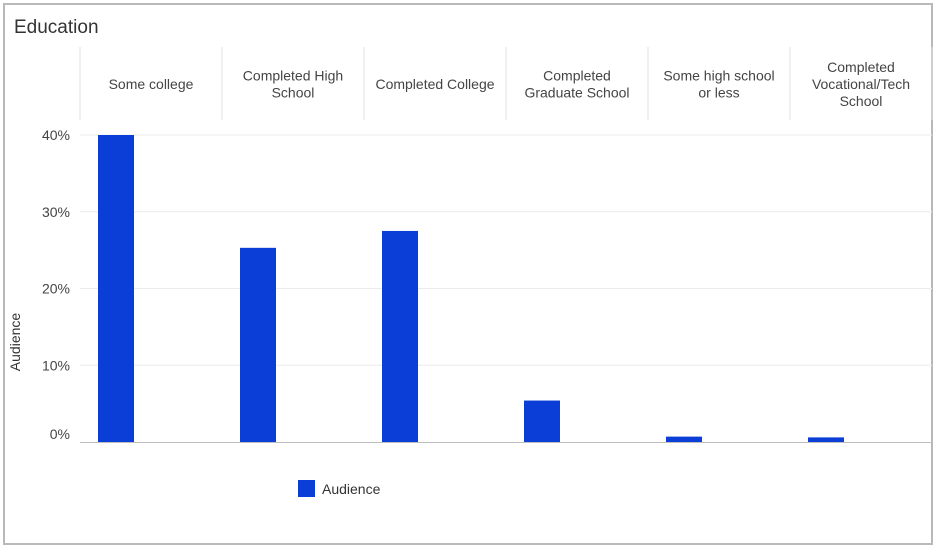  What do you see at coordinates (56, 289) in the screenshot?
I see `y-tick-label: 20%` at bounding box center [56, 289].